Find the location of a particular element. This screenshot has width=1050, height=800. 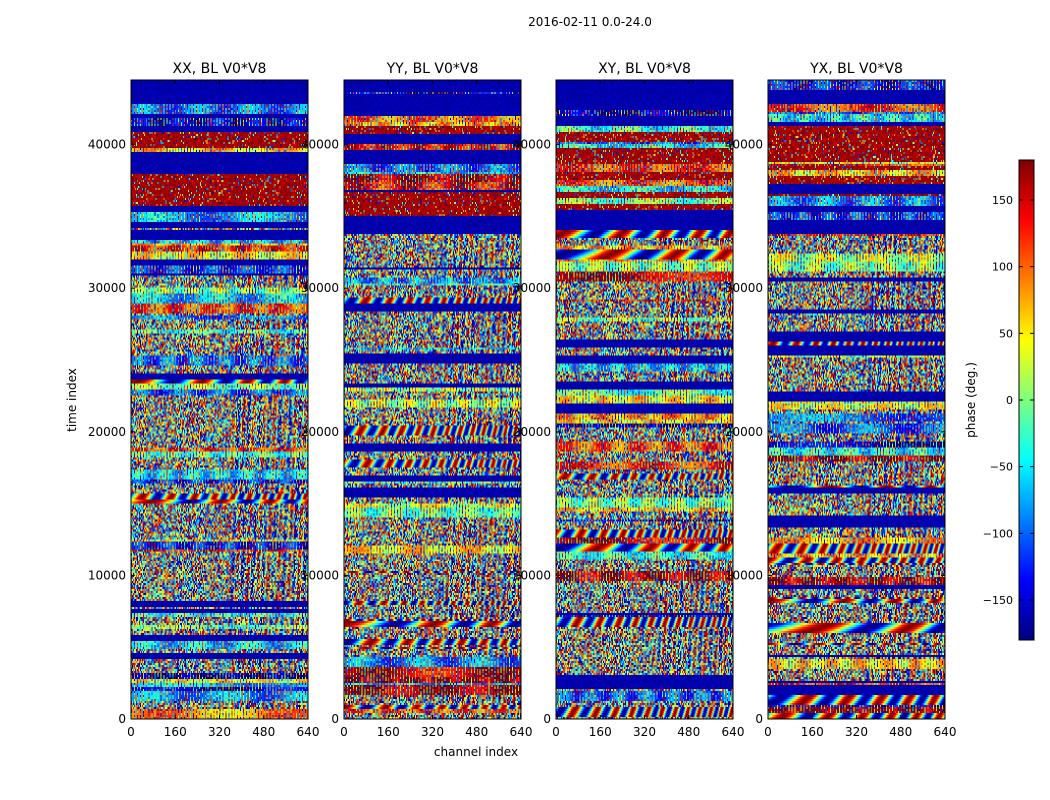

colorbar-tick-label: −50 is located at coordinates (1001, 467).